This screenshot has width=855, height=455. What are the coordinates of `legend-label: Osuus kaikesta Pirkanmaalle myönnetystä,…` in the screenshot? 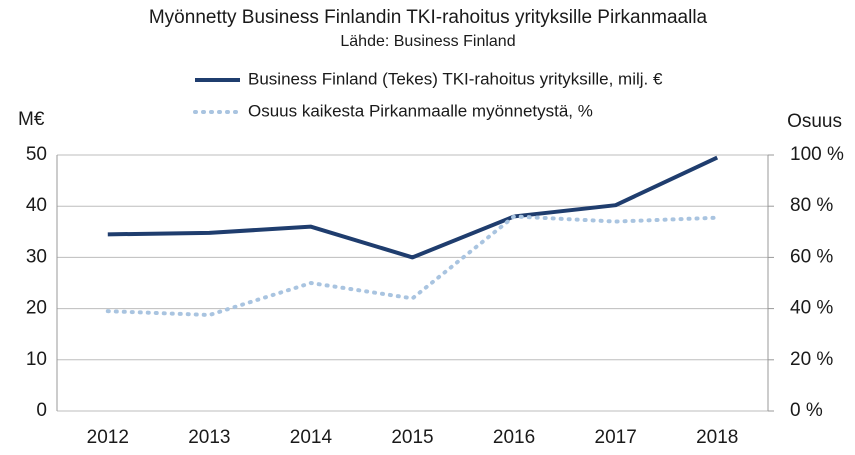 It's located at (420, 110).